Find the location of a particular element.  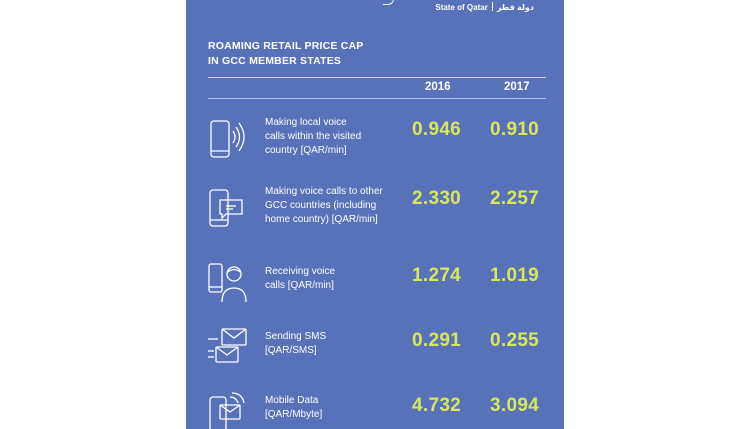

value-2016: 0.946 is located at coordinates (437, 129).